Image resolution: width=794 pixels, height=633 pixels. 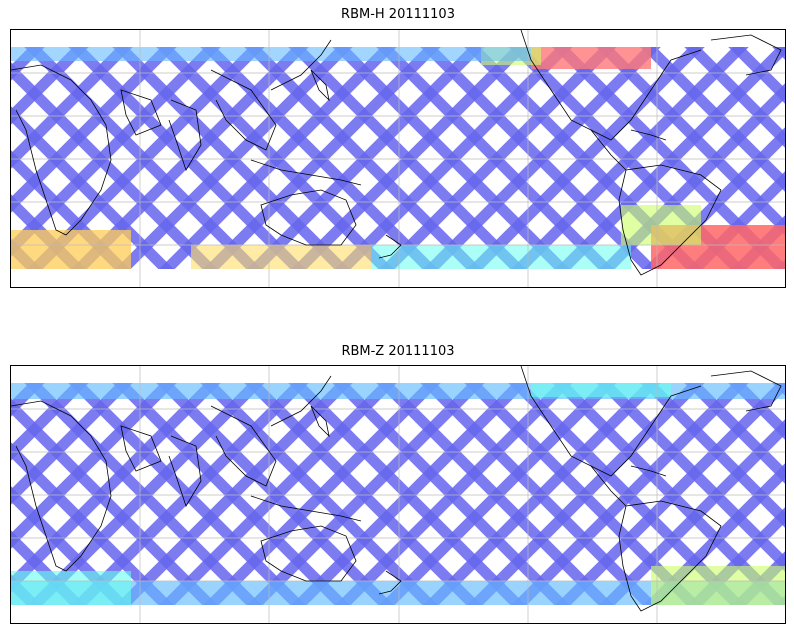 What do you see at coordinates (398, 351) in the screenshot?
I see `panel-title: RBM-Z 20111103` at bounding box center [398, 351].